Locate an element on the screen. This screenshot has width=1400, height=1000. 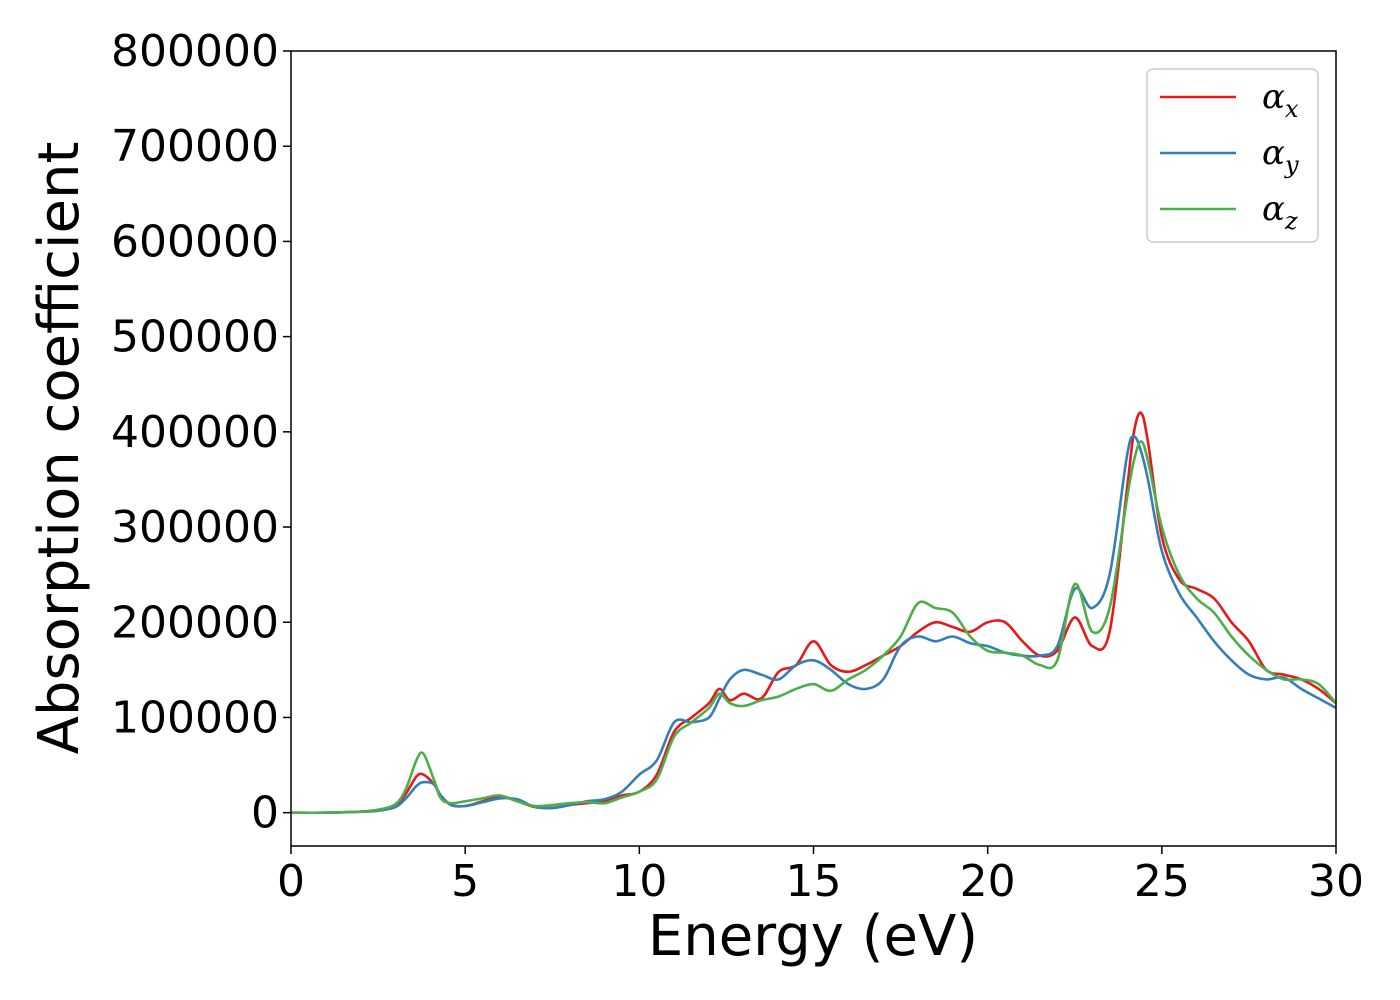
x-tick-label: 10 is located at coordinates (639, 881).